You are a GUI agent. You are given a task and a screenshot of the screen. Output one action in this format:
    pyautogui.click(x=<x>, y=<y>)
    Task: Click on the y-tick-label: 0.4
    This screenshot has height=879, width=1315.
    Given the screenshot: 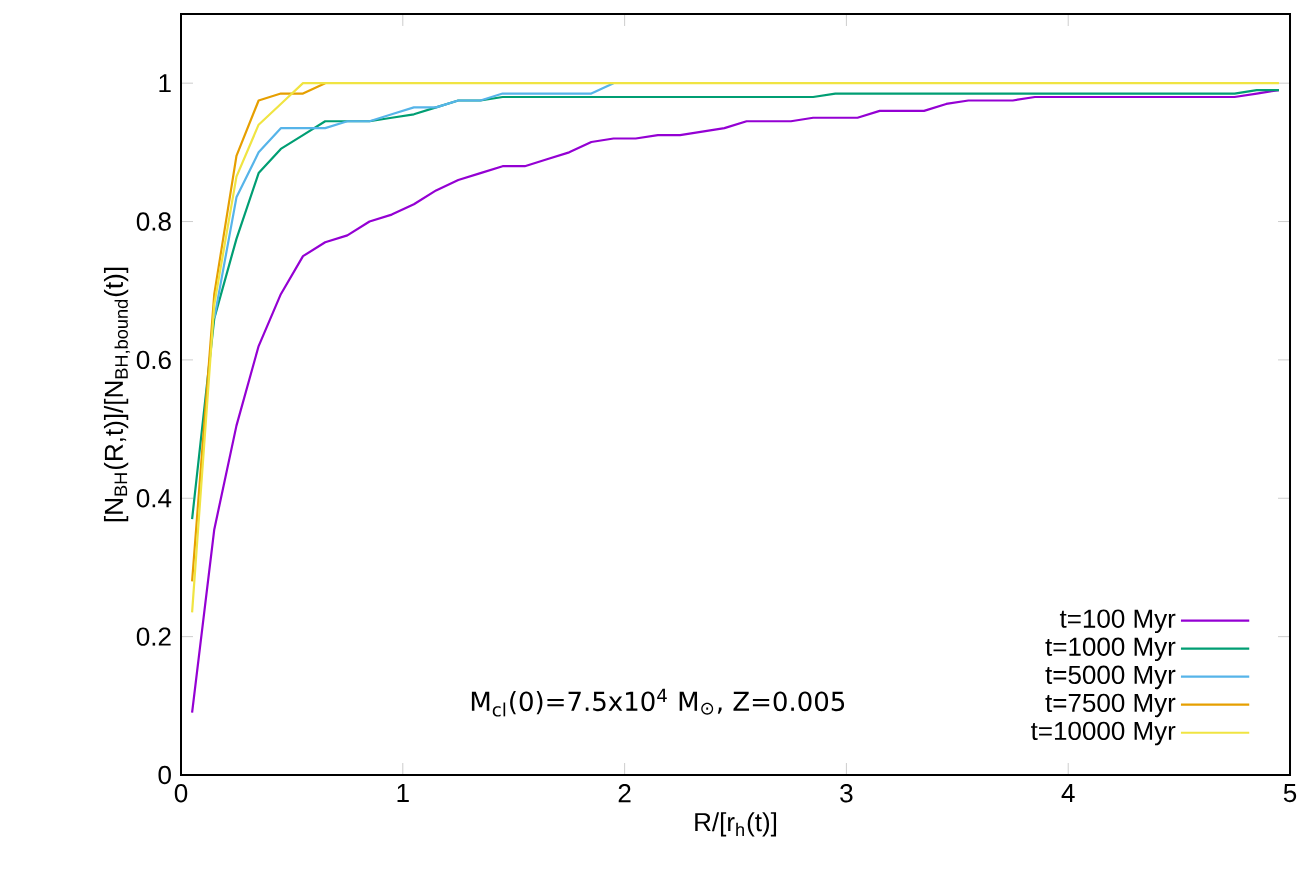 What is the action you would take?
    pyautogui.click(x=154, y=498)
    